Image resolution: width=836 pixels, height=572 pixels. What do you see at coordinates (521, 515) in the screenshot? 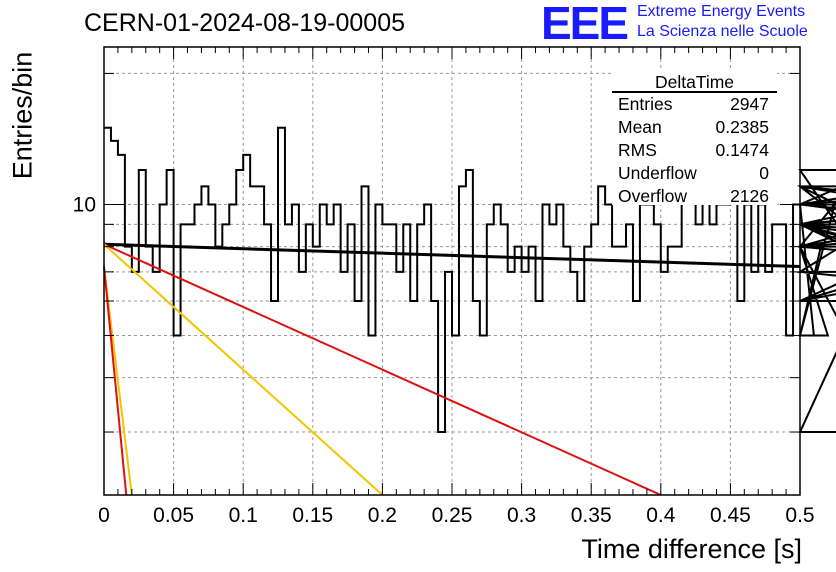
I see `x-tick-label: 0.3` at bounding box center [521, 515].